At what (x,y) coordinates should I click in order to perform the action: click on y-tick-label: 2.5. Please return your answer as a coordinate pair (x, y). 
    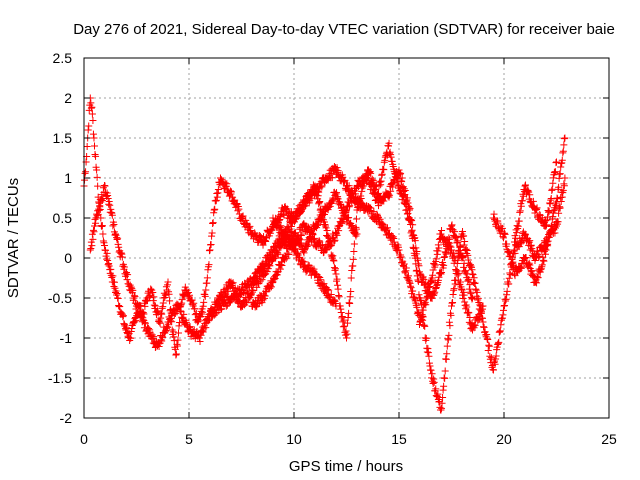
    Looking at the image, I should click on (63, 58).